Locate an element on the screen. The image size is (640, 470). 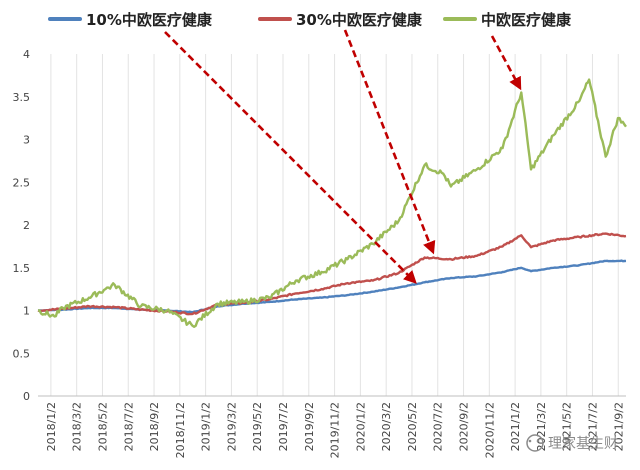
x-tick-label: 2019/5/2 is located at coordinates (257, 426).